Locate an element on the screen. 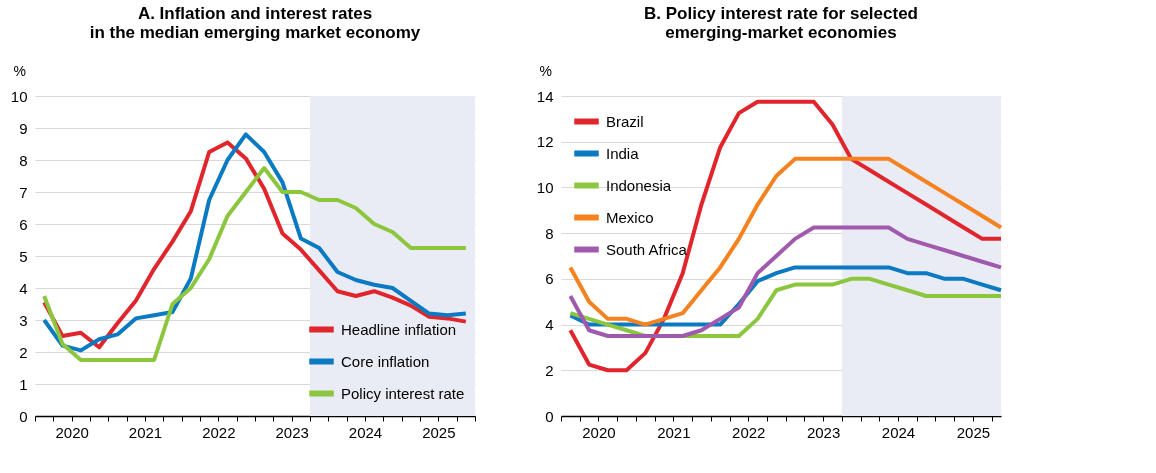 Image resolution: width=1156 pixels, height=473 pixels. legend-label: India is located at coordinates (623, 153).